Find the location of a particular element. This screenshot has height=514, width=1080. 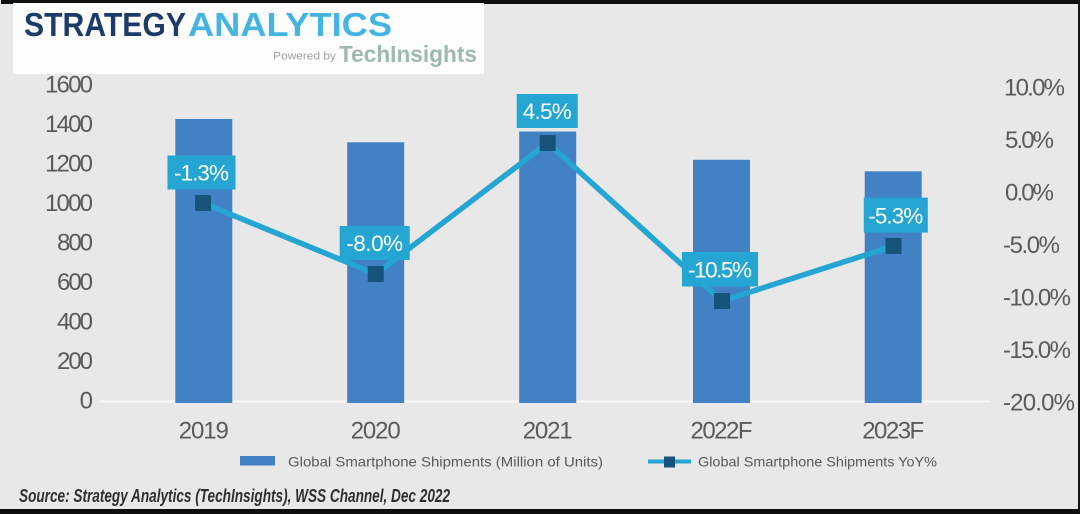

svg-text:Global Smartphone Shipments Yo: Global Smartphone Shipments YoY% is located at coordinates (817, 462).